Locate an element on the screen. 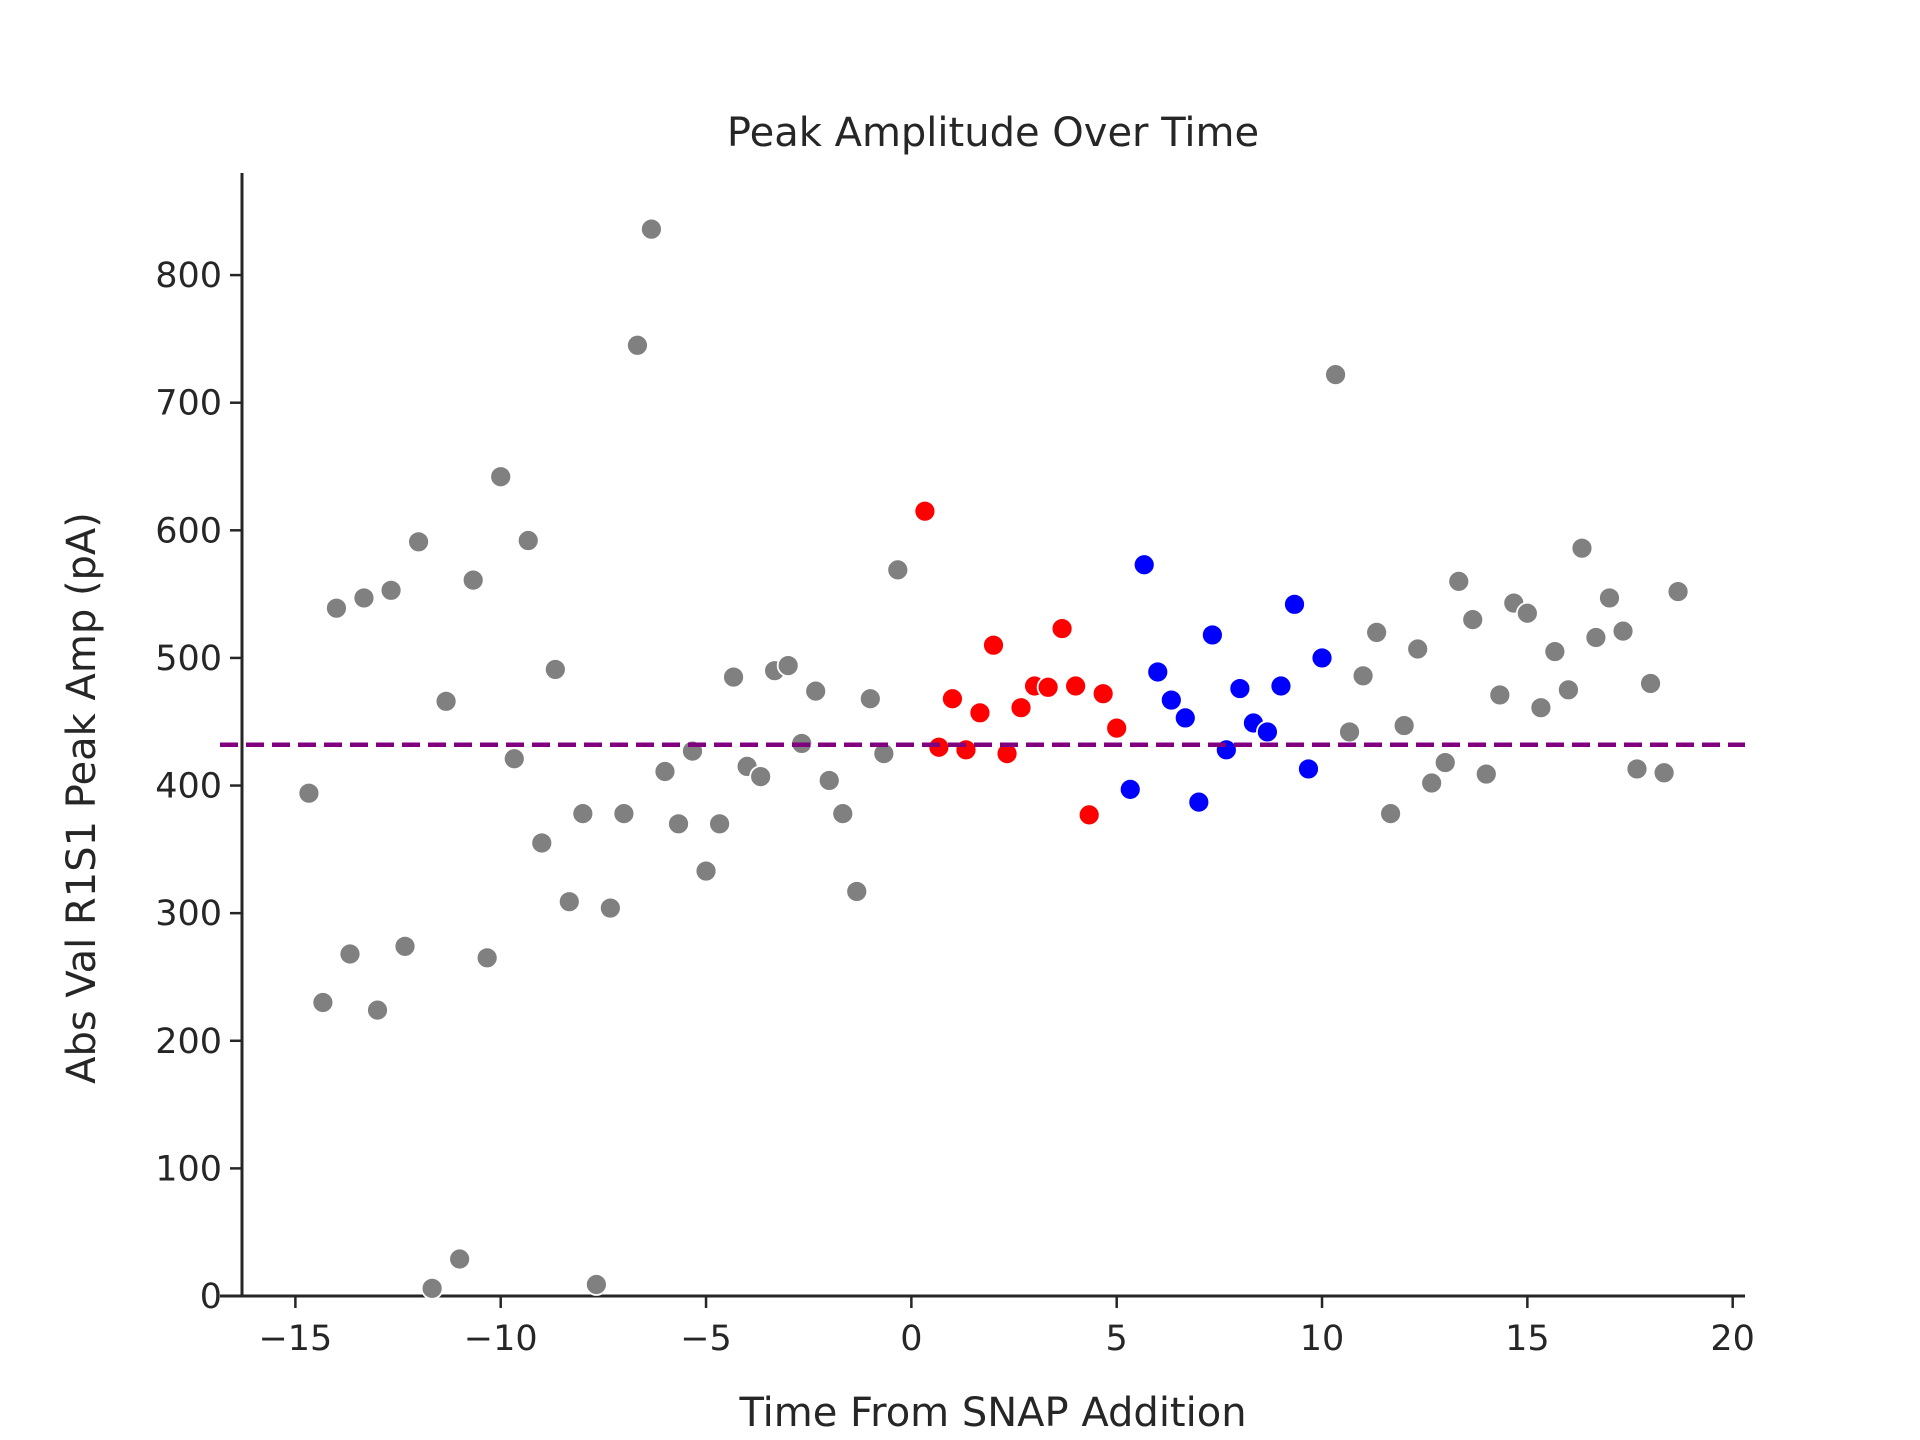 The width and height of the screenshot is (1920, 1440). y-axis: 0 100 200 300 400 500 600 700 800 is located at coordinates (199, 745).